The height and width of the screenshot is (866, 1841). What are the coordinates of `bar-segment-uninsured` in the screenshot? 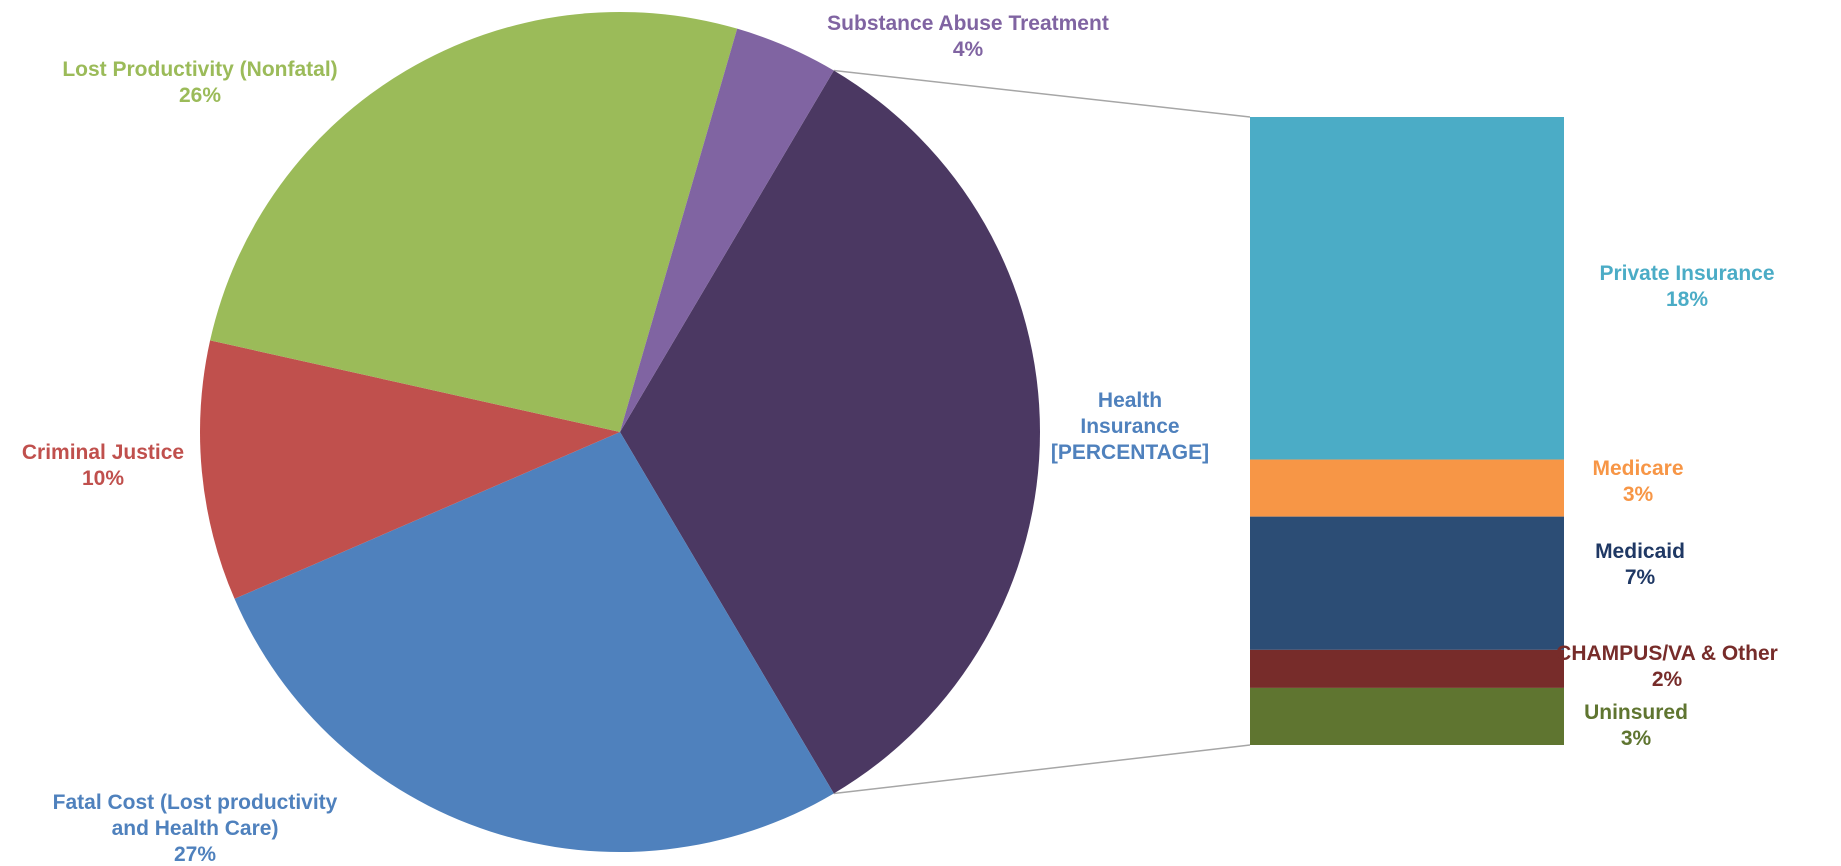 It's located at (1407, 716).